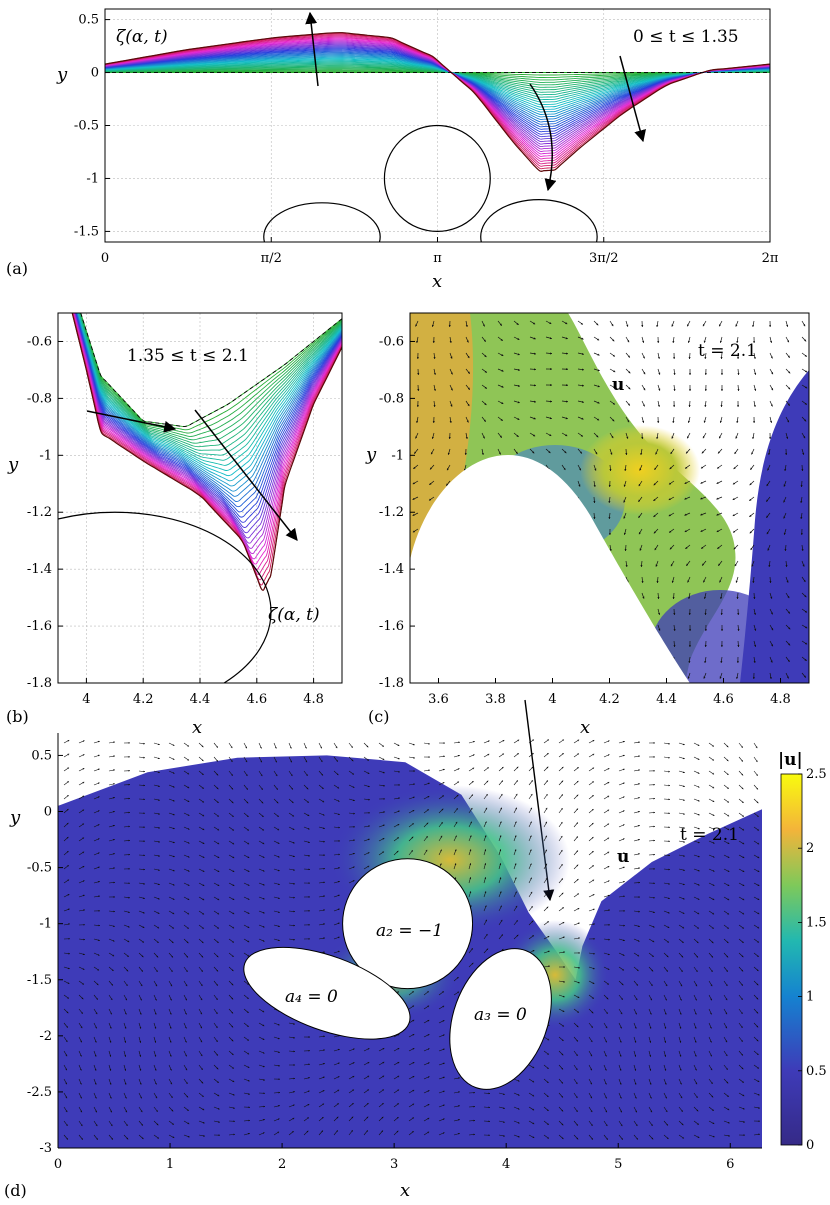  What do you see at coordinates (810, 997) in the screenshot?
I see `colorbar-tick-label: 1` at bounding box center [810, 997].